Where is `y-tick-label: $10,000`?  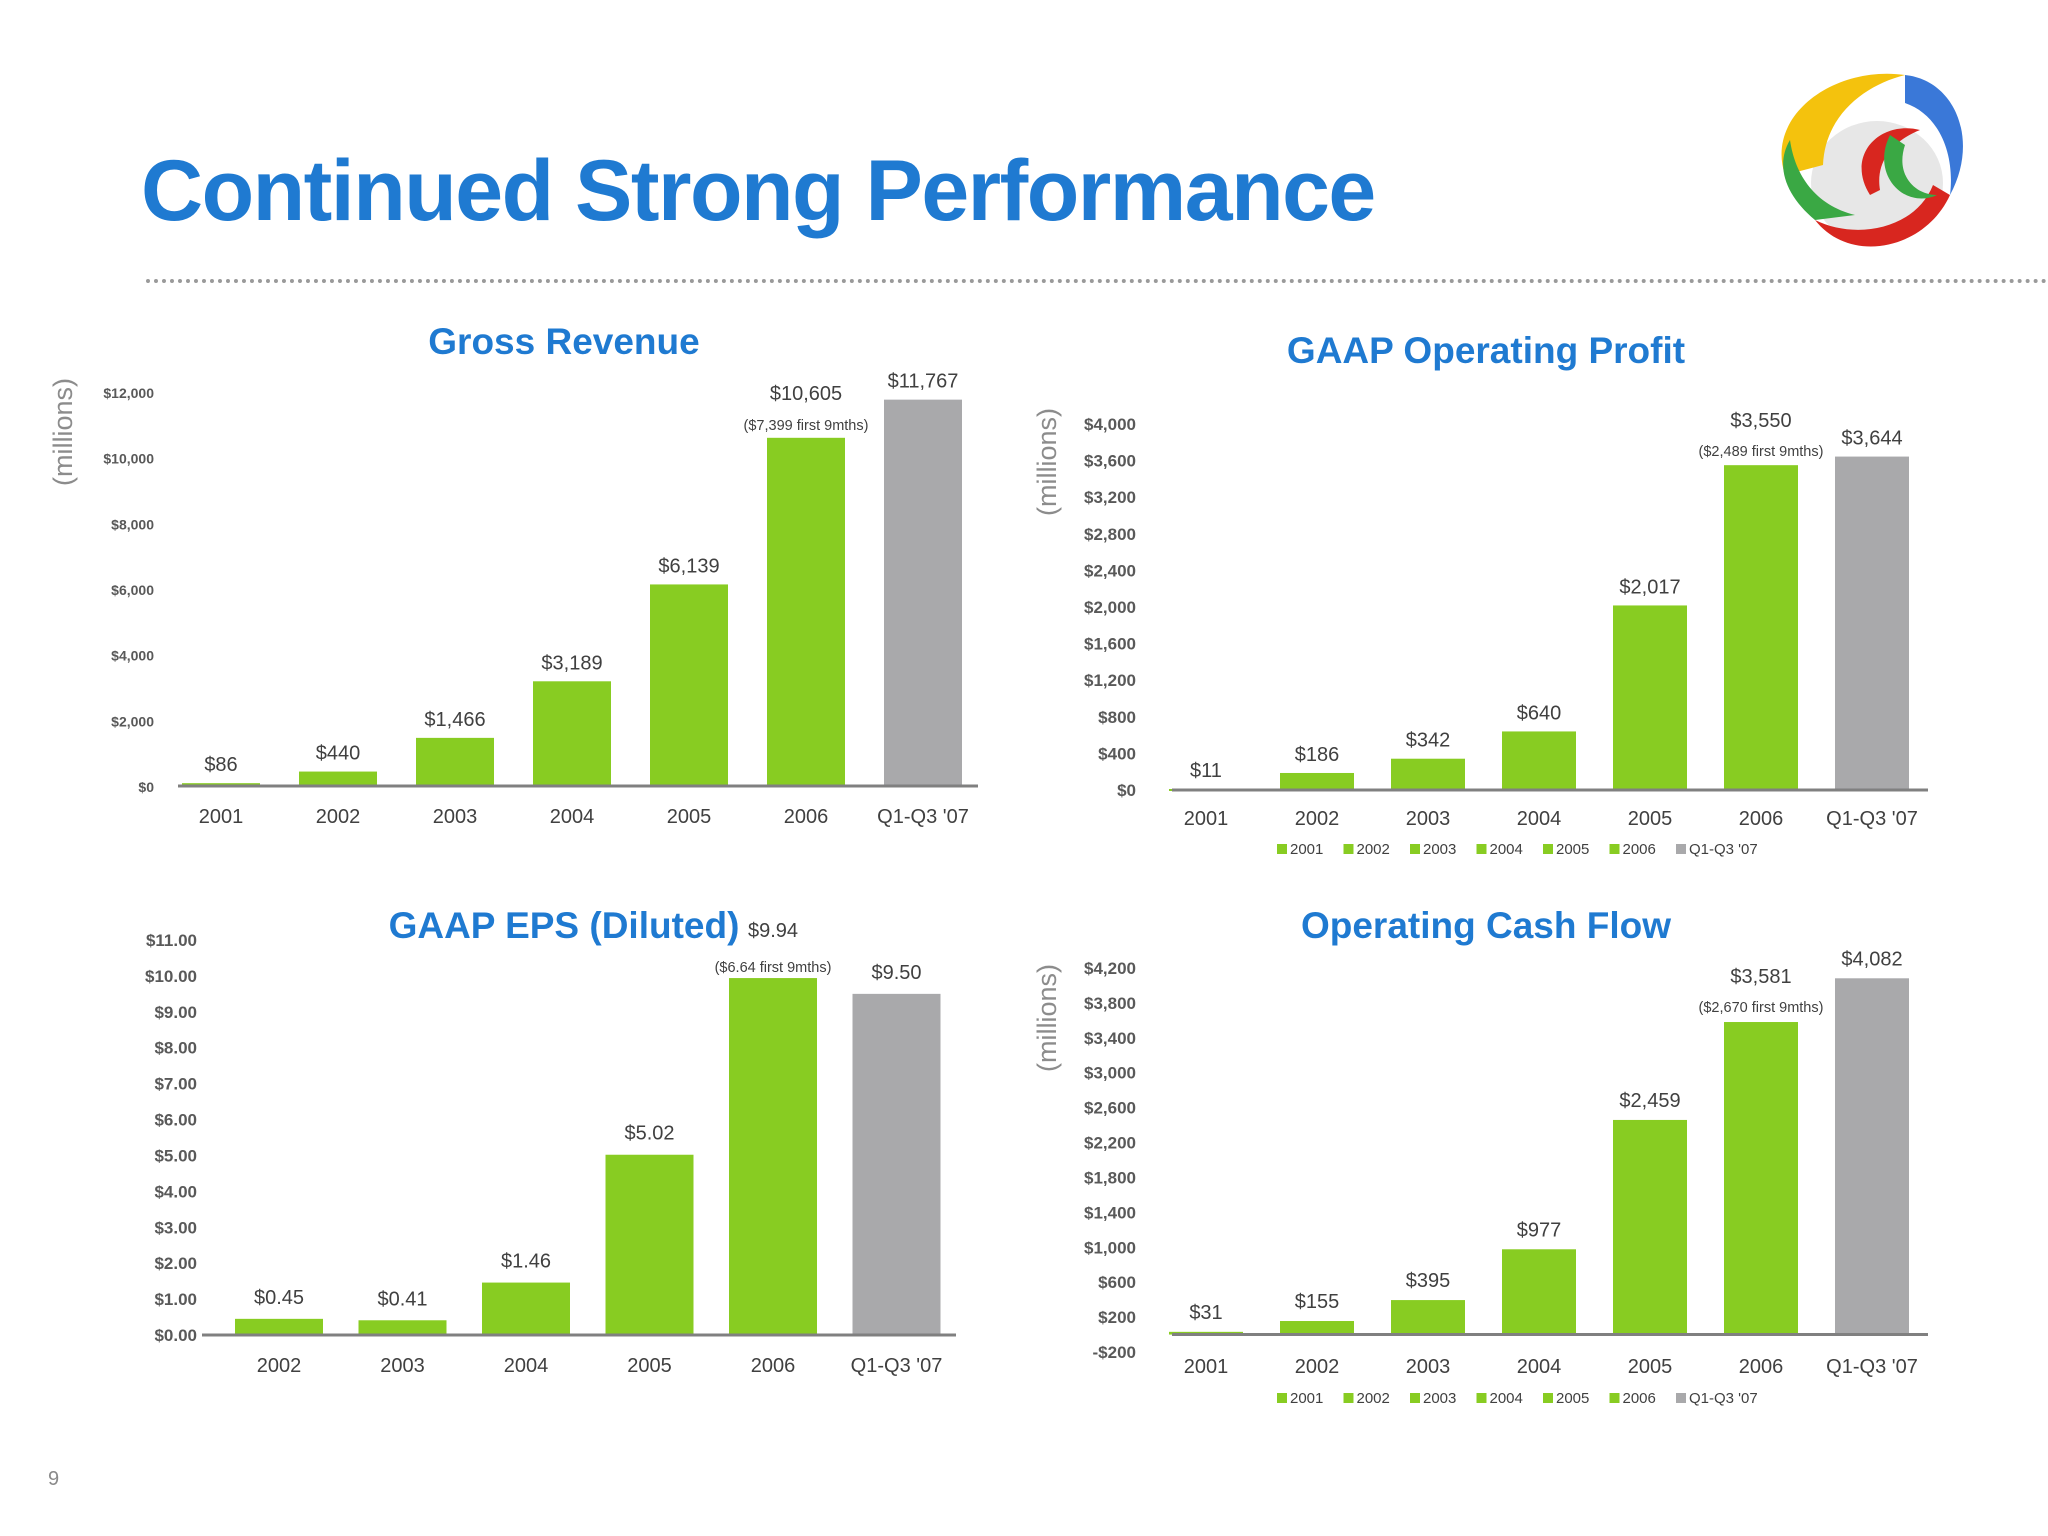 y-tick-label: $10,000 is located at coordinates (128, 459).